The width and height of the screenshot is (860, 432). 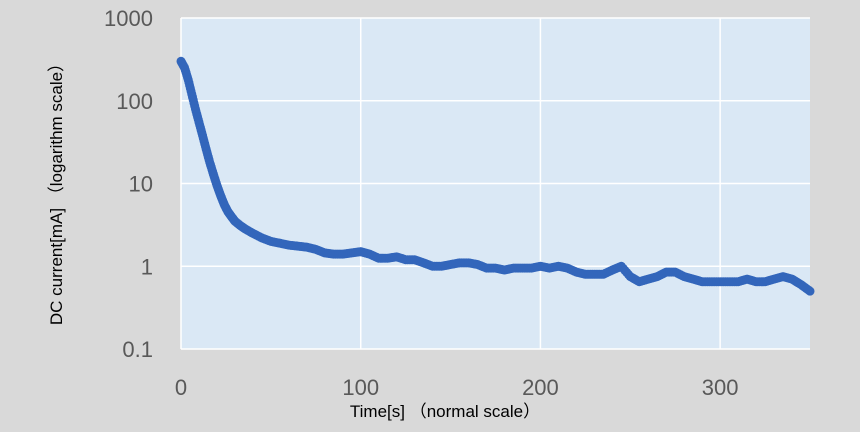 I want to click on x-tick-label: 100, so click(x=360, y=387).